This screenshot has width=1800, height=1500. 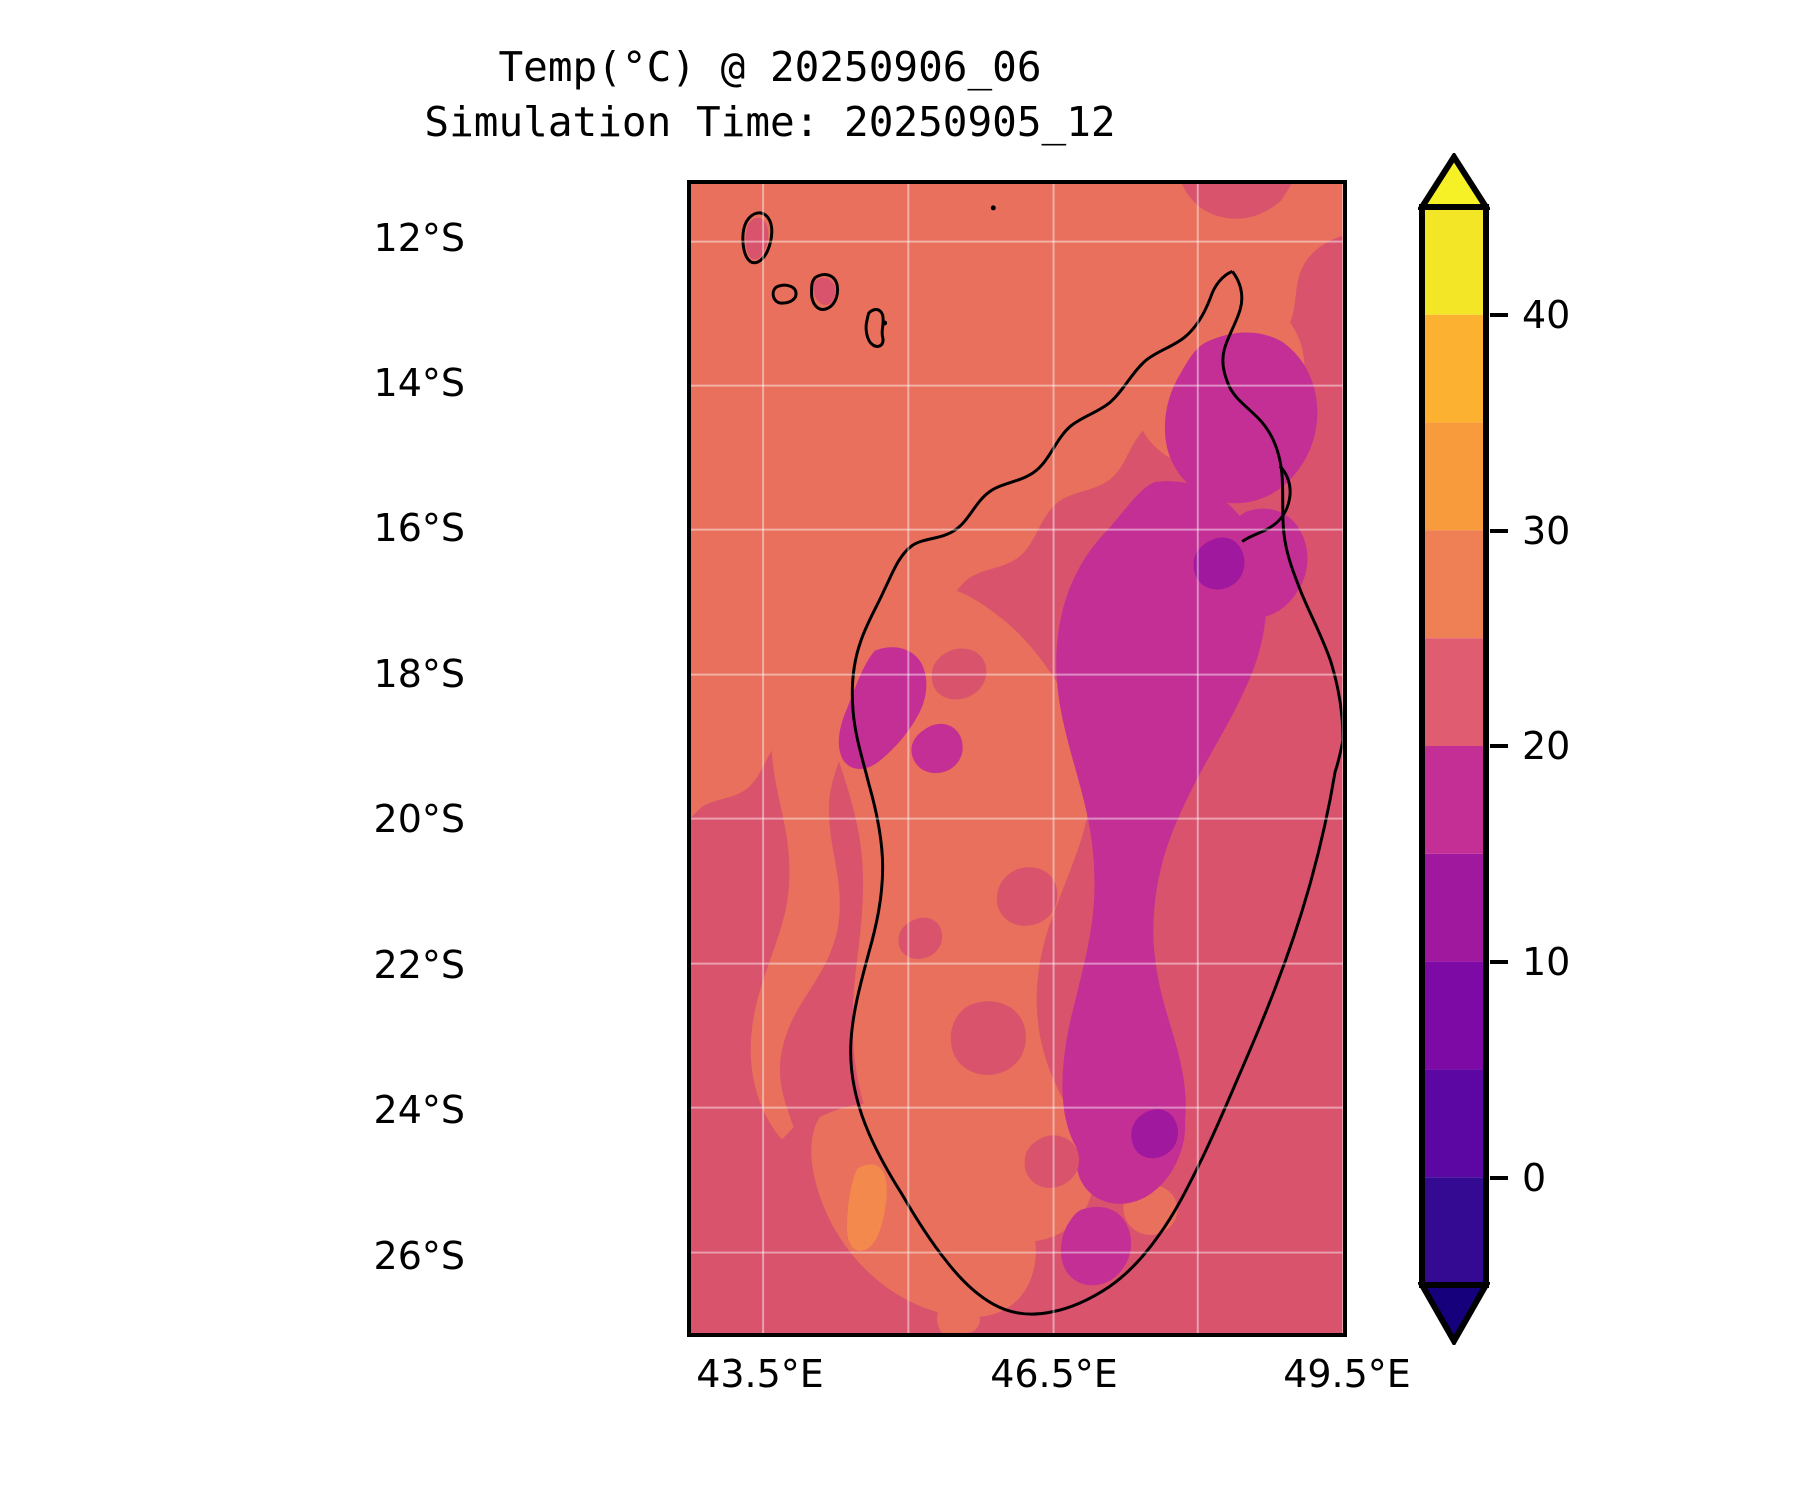 I want to click on ytick-label-12s: 12°S, so click(x=419, y=238).